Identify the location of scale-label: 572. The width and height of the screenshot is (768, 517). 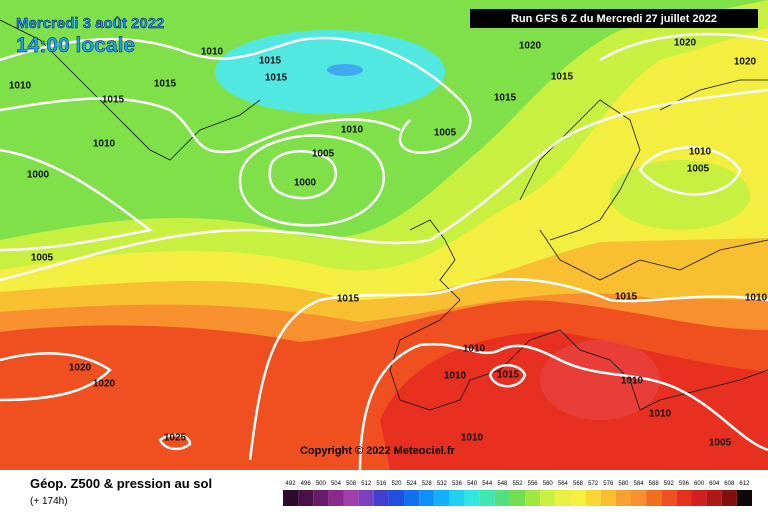
(593, 484).